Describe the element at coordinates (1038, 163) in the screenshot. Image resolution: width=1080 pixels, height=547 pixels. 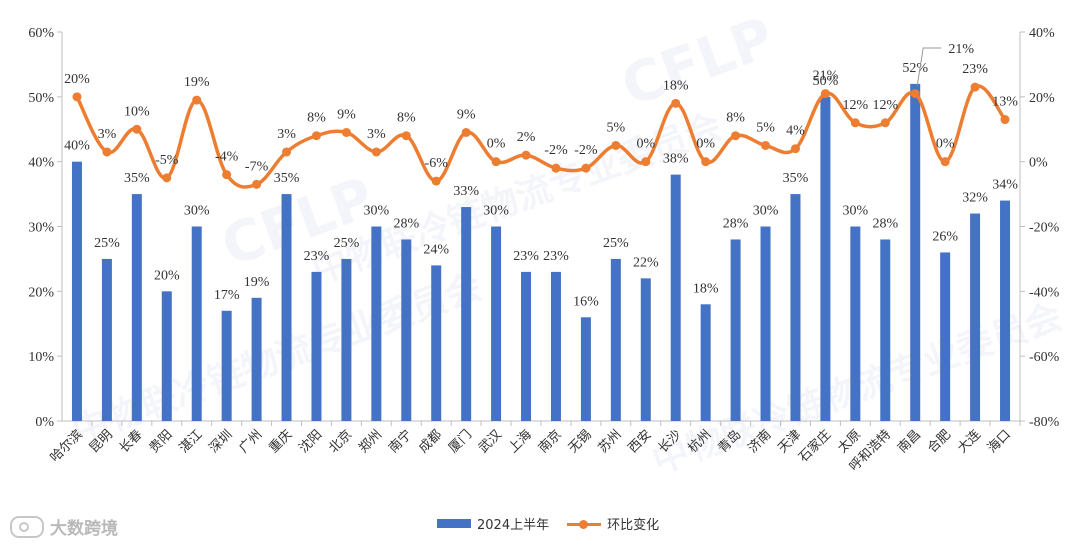
I see `right-tick-label: 0%` at that location.